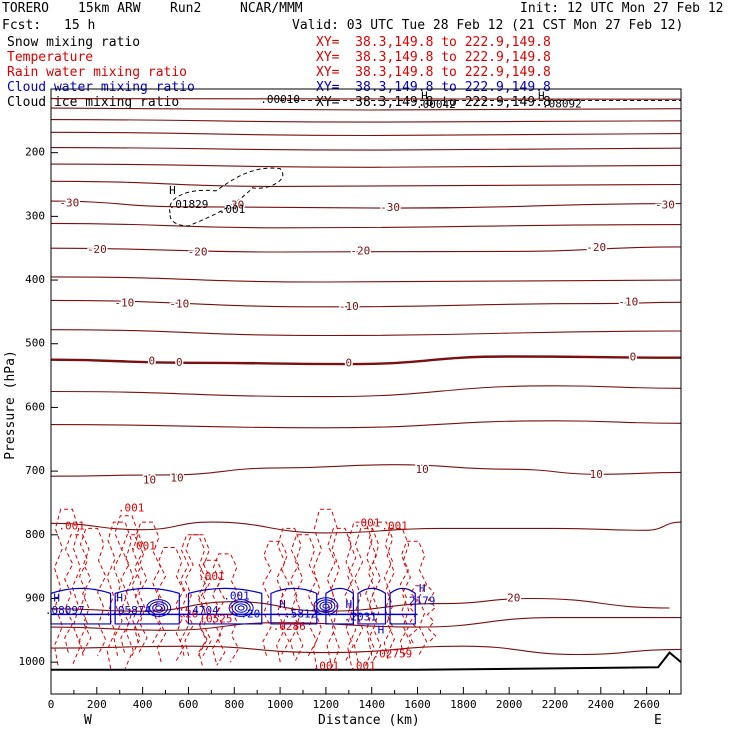 The width and height of the screenshot is (740, 740). What do you see at coordinates (189, 613) in the screenshot?
I see `rain-label: .20` at bounding box center [189, 613].